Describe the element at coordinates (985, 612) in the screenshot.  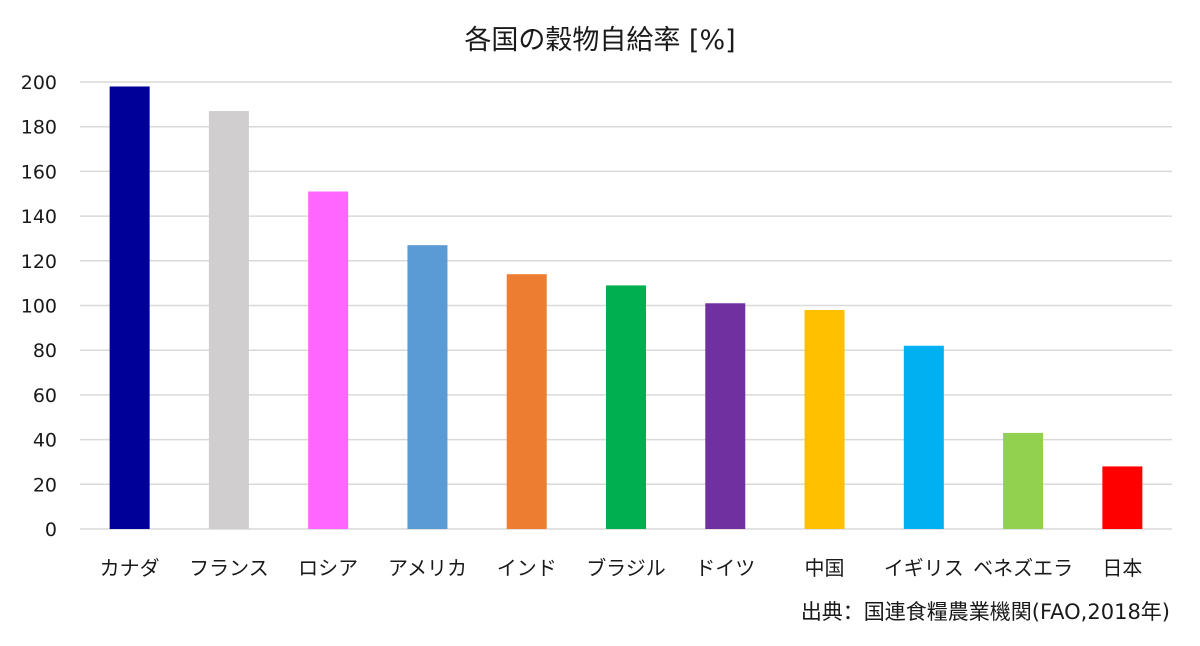
I see `chart-source: 出典：国連食糧農業機関(FAO,2018年)` at that location.